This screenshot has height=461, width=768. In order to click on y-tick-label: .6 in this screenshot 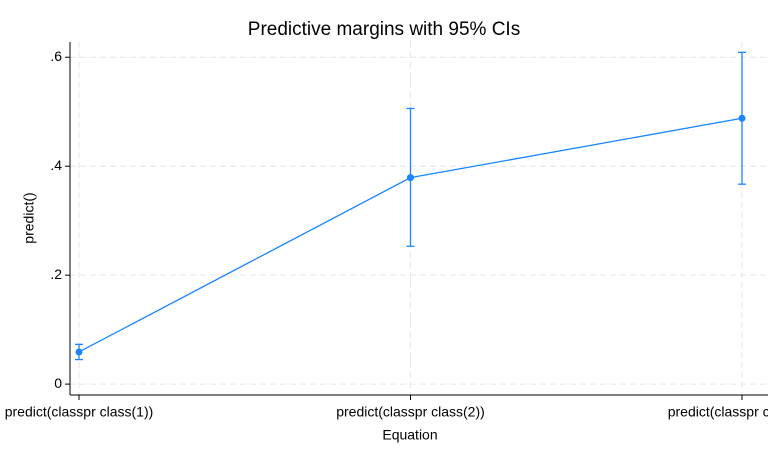, I will do `click(56, 56)`.